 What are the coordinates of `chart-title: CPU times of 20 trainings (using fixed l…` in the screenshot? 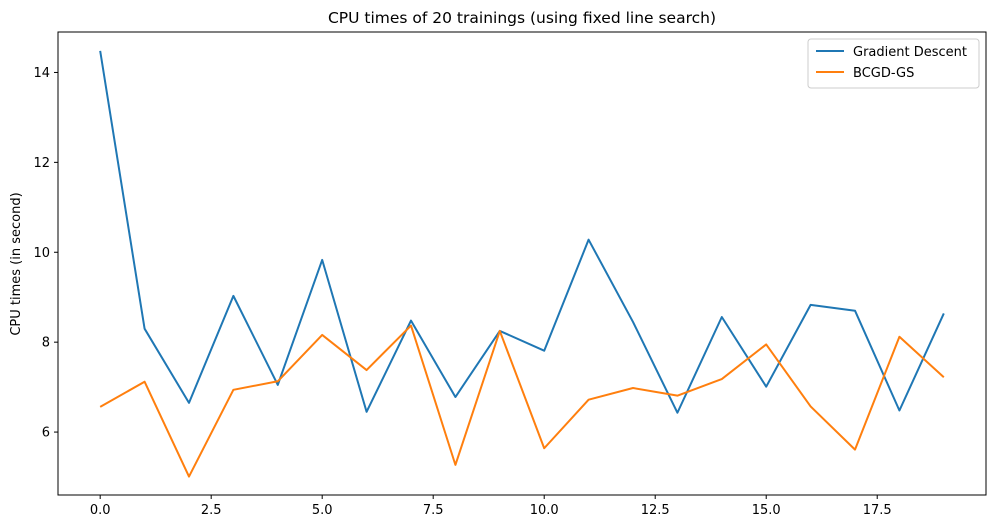 It's located at (522, 18).